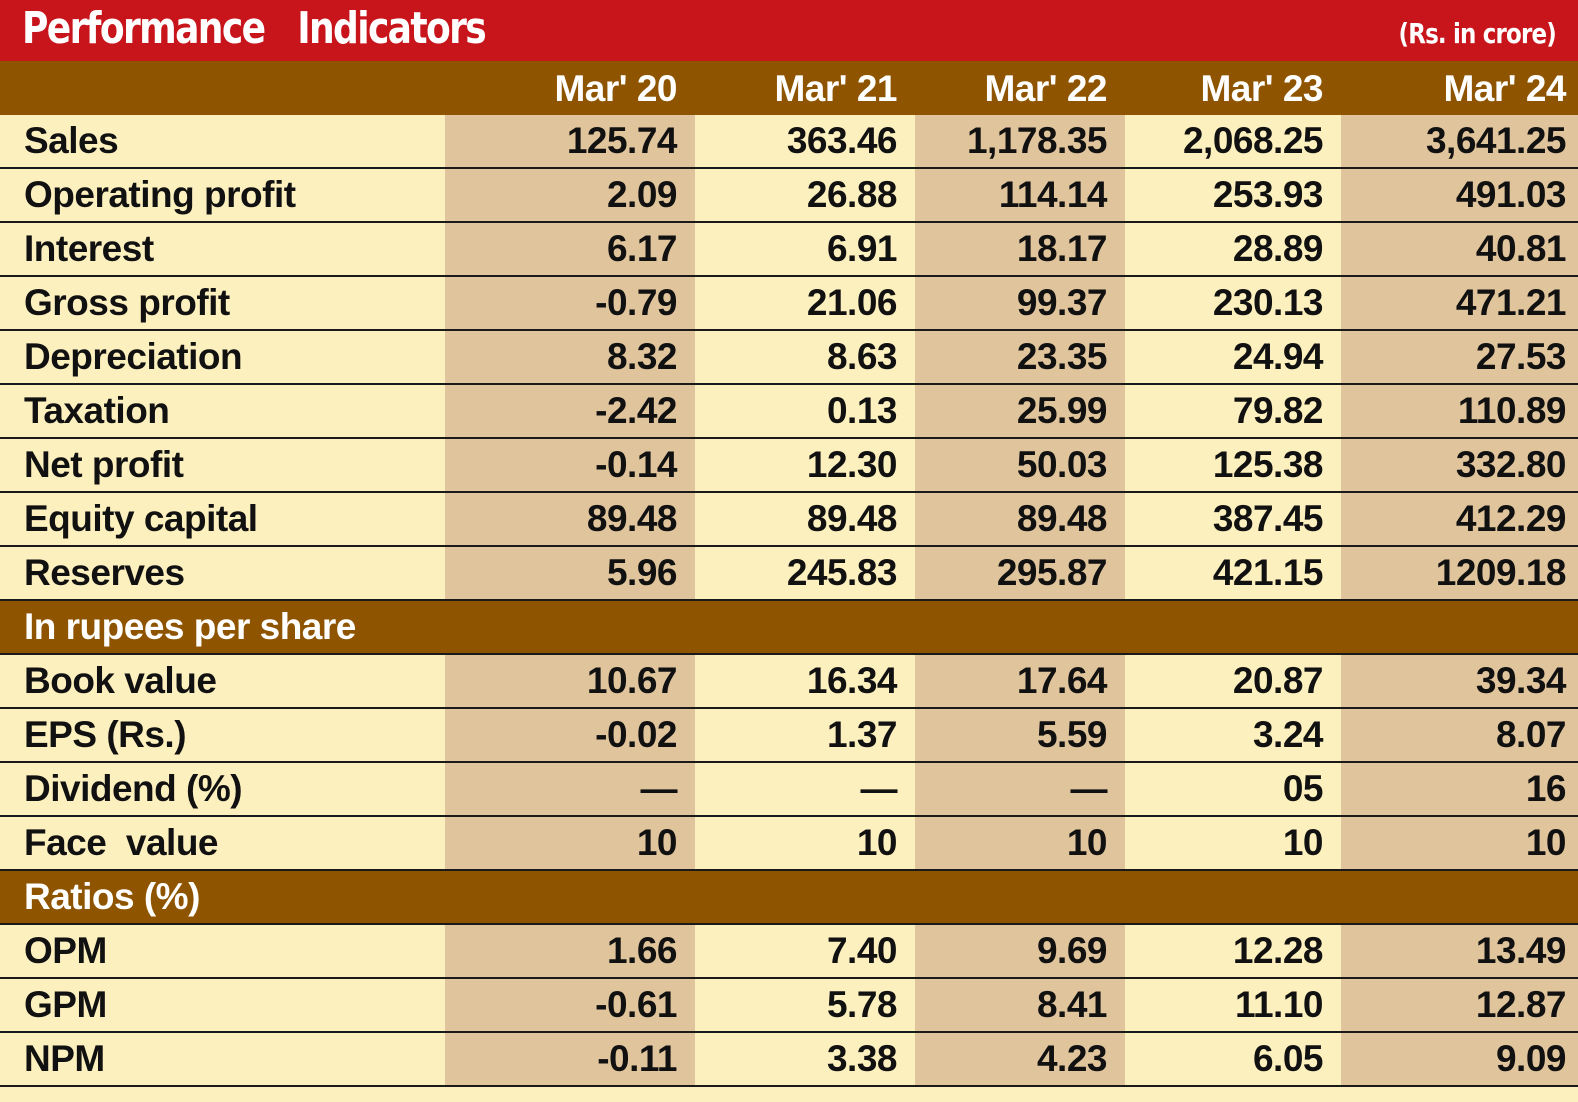 Image resolution: width=1578 pixels, height=1102 pixels. What do you see at coordinates (789, 358) in the screenshot?
I see `table-row: Depreciation 8.32 8.63 23.35 24.94 27.53` at bounding box center [789, 358].